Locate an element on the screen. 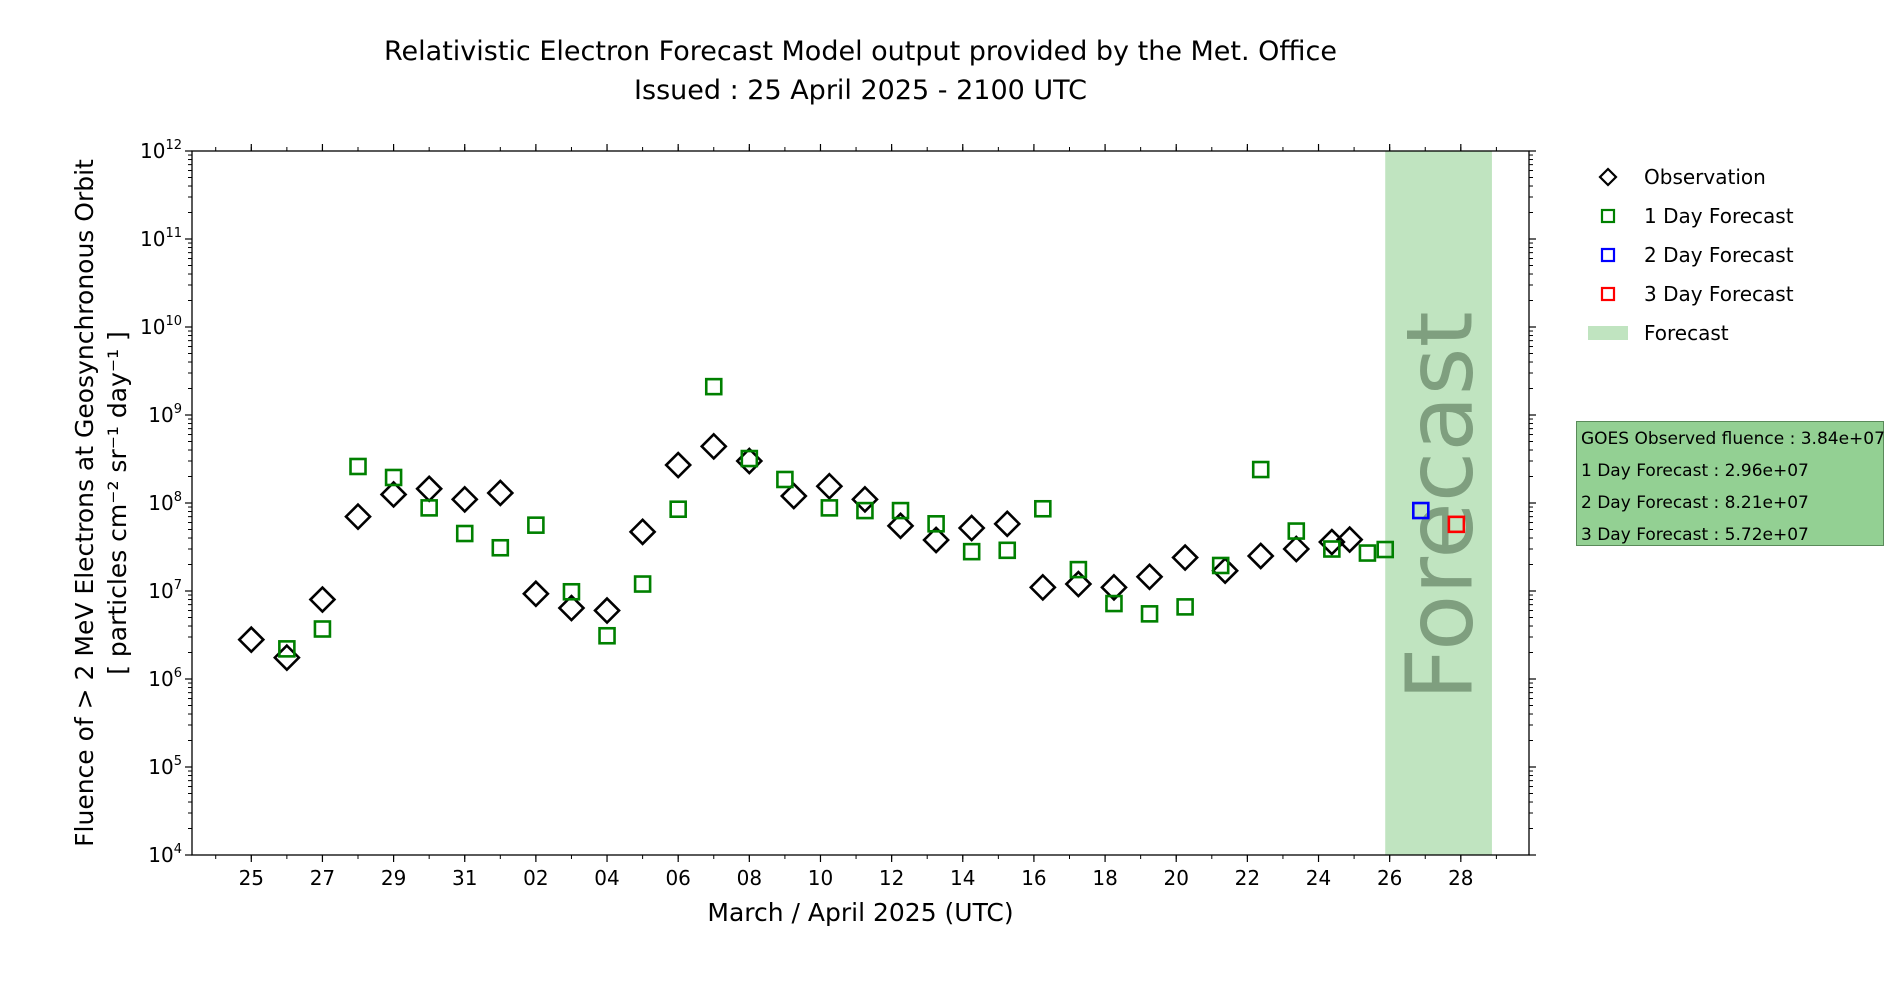 This screenshot has height=1000, width=1900. legend-2-day-forecast-label: 2 Day Forecast is located at coordinates (1719, 255).